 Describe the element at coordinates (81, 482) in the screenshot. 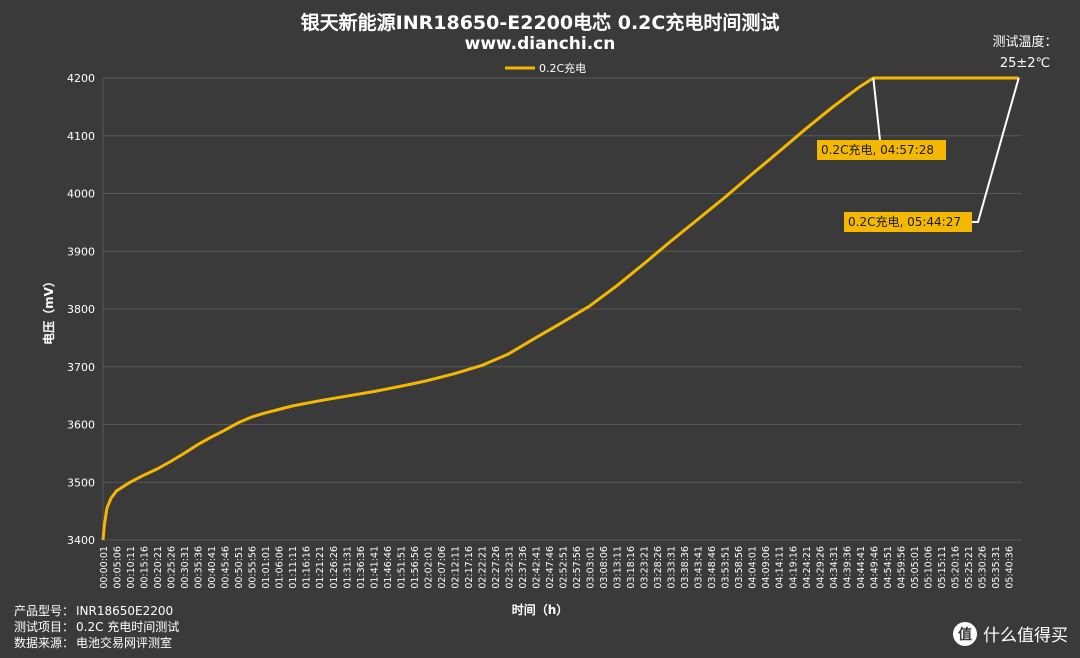

I see `y-tick-label: 3500` at that location.